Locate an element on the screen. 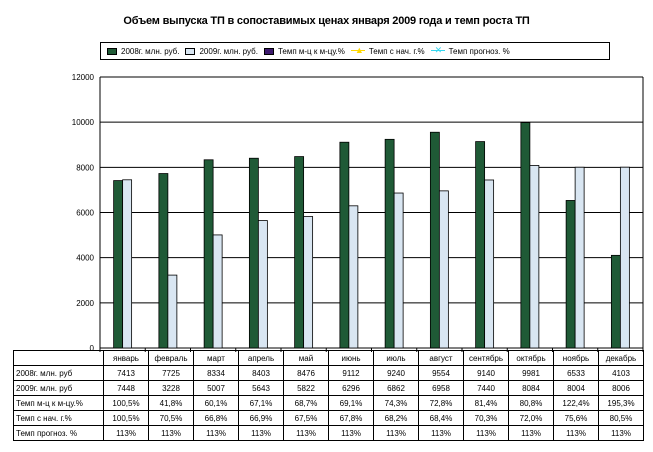  table-cell: 68,7% is located at coordinates (306, 403).